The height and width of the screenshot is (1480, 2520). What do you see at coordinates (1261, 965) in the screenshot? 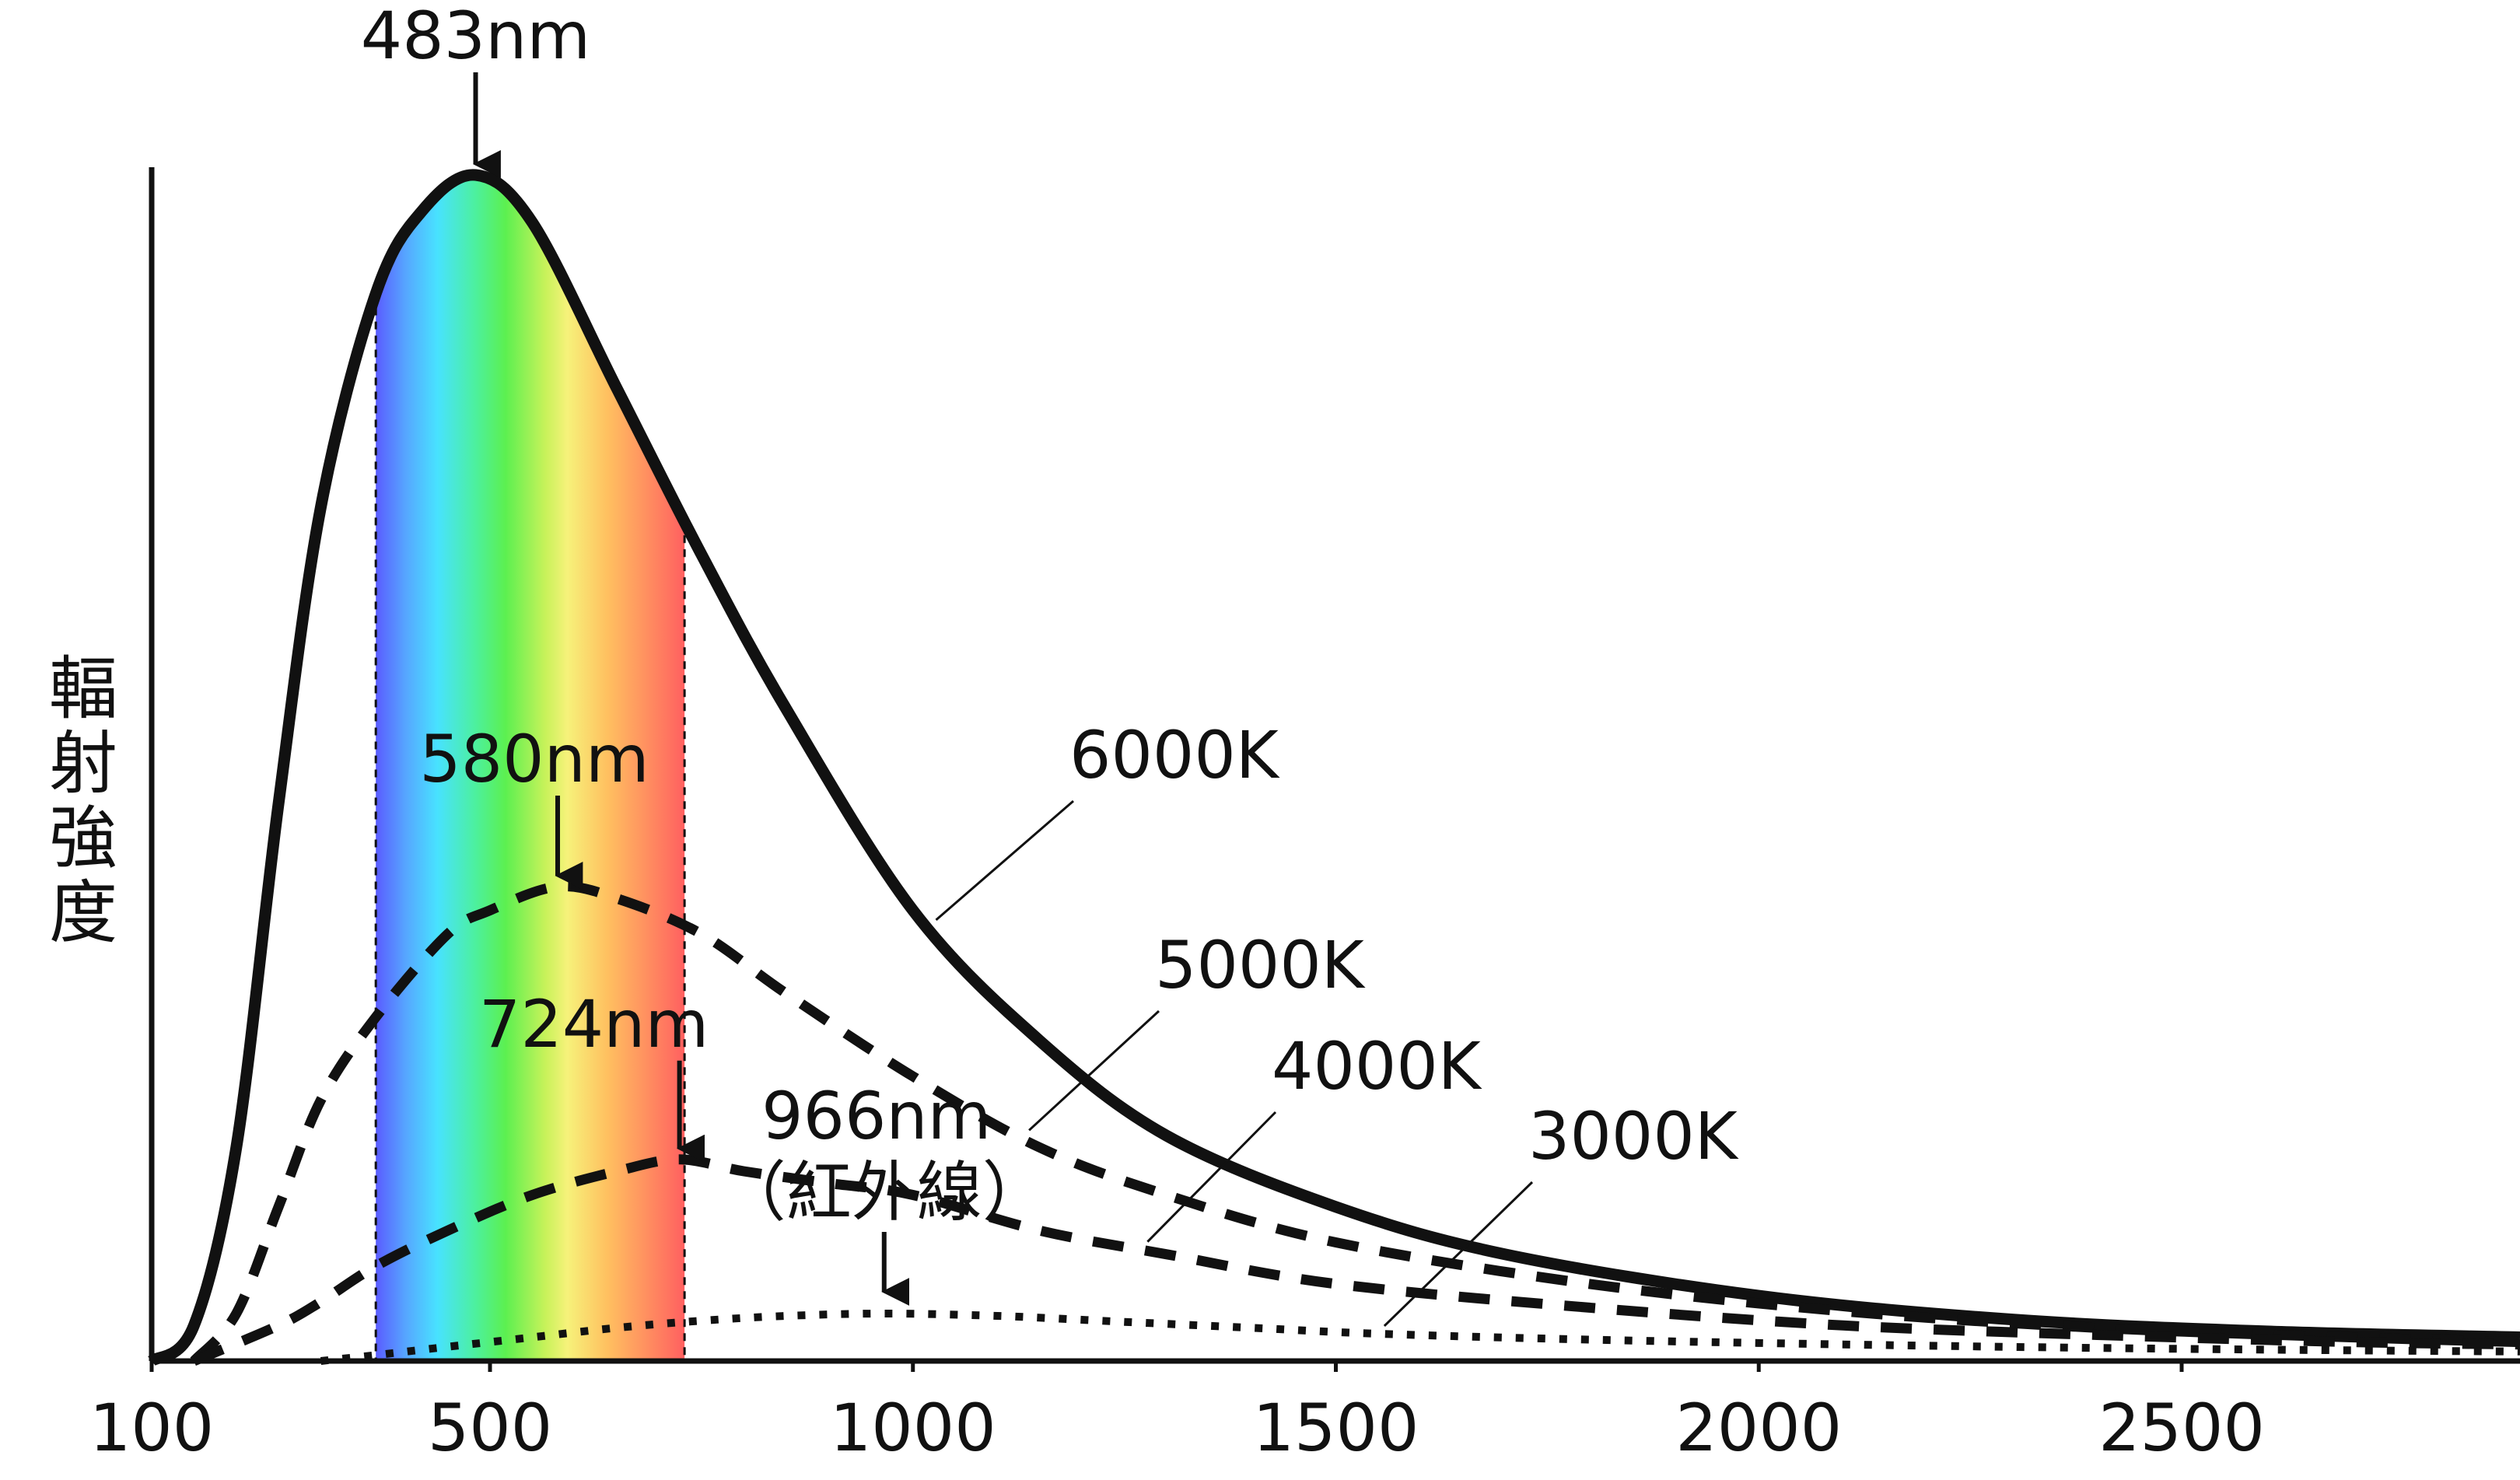
I see `temp-label-1: 5000K` at bounding box center [1261, 965].